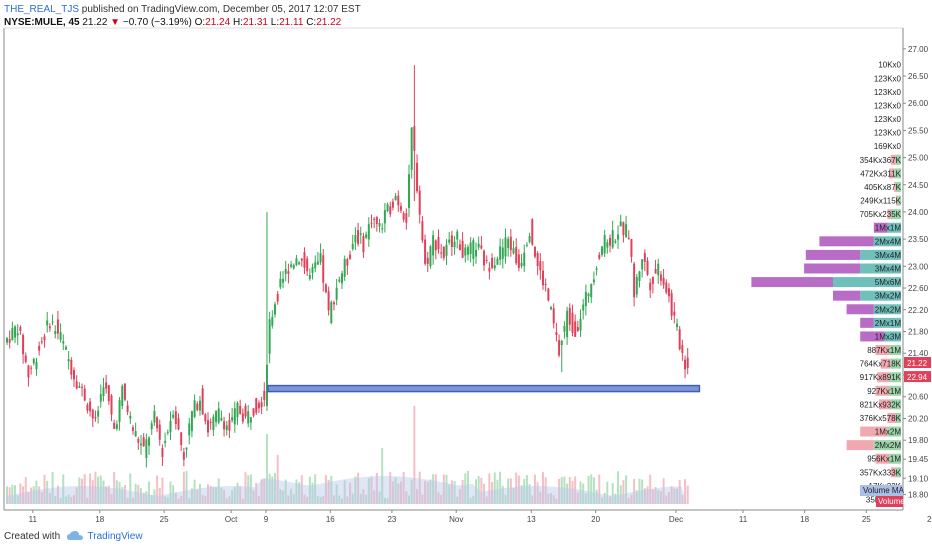 This screenshot has height=550, width=932. What do you see at coordinates (237, 22) in the screenshot?
I see `high-label: H:` at bounding box center [237, 22].